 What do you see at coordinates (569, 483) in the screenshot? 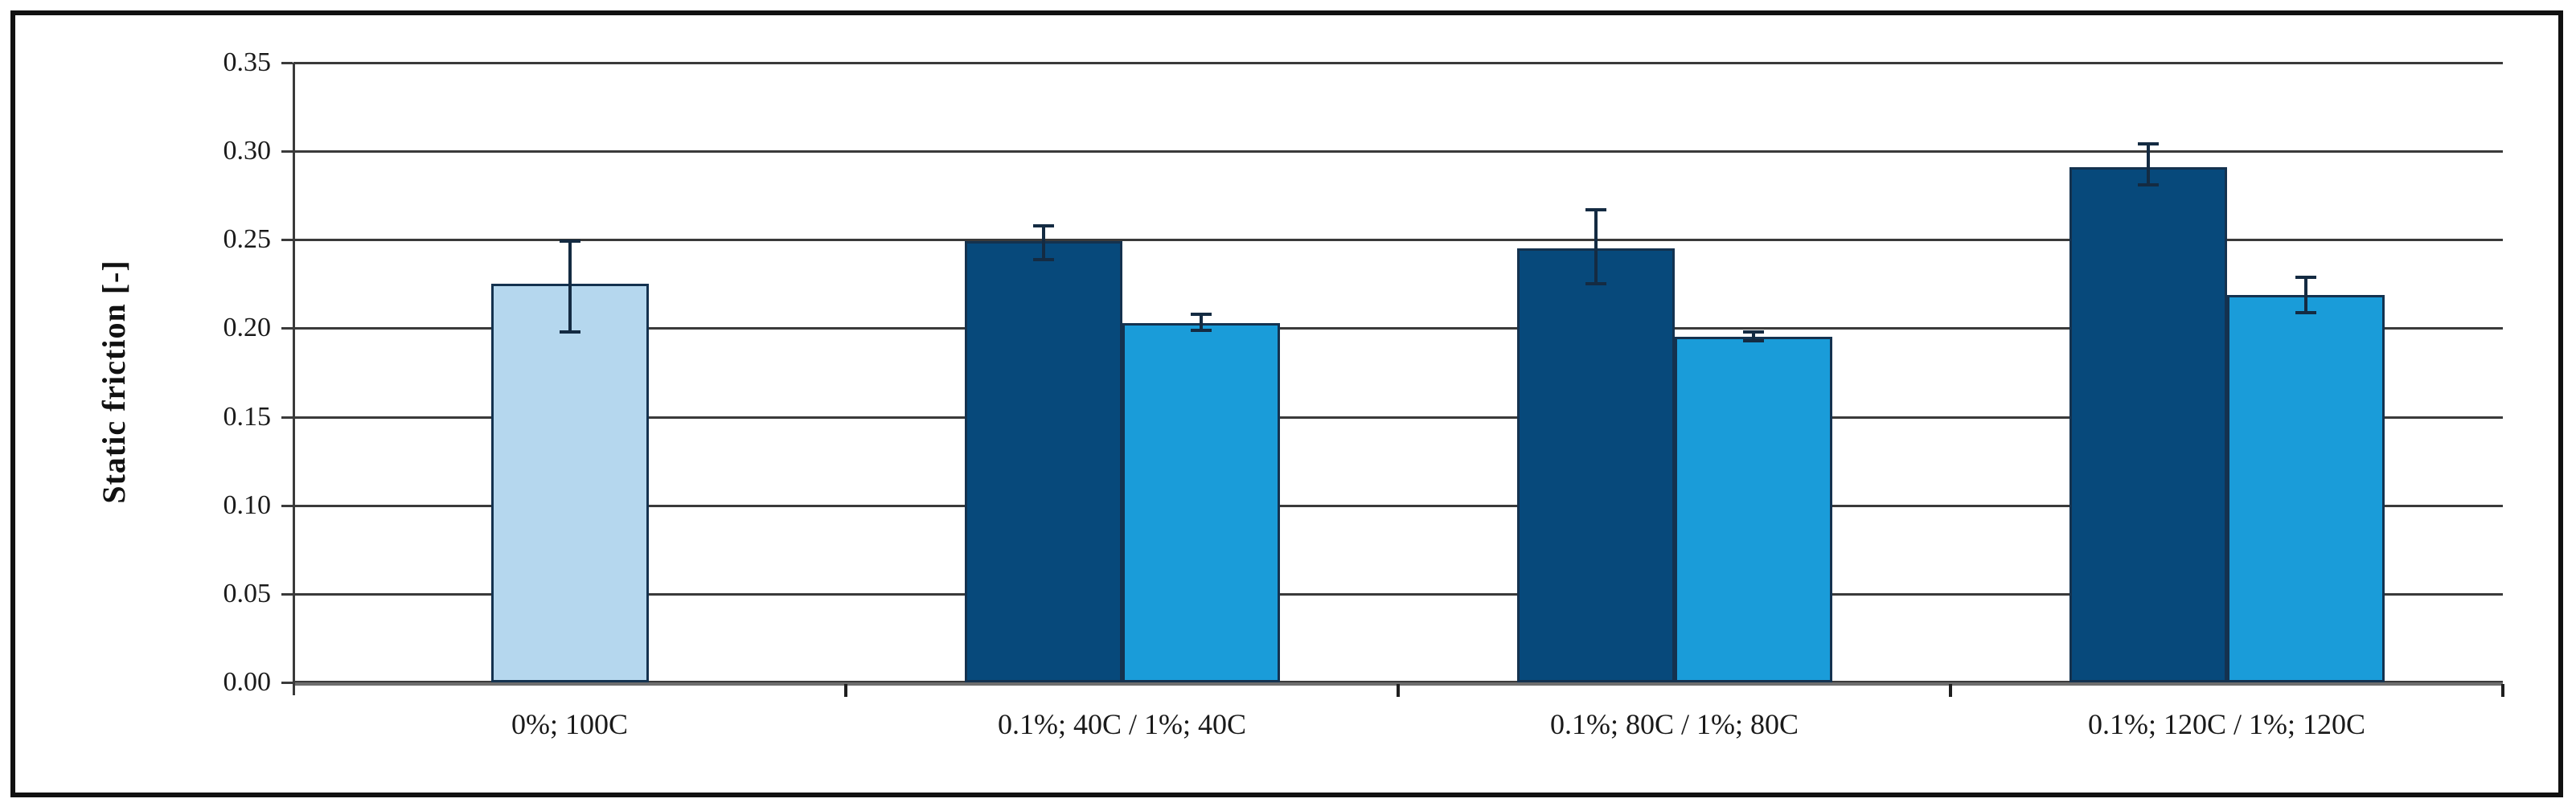
I see `bar-base-oil-0-` at bounding box center [569, 483].